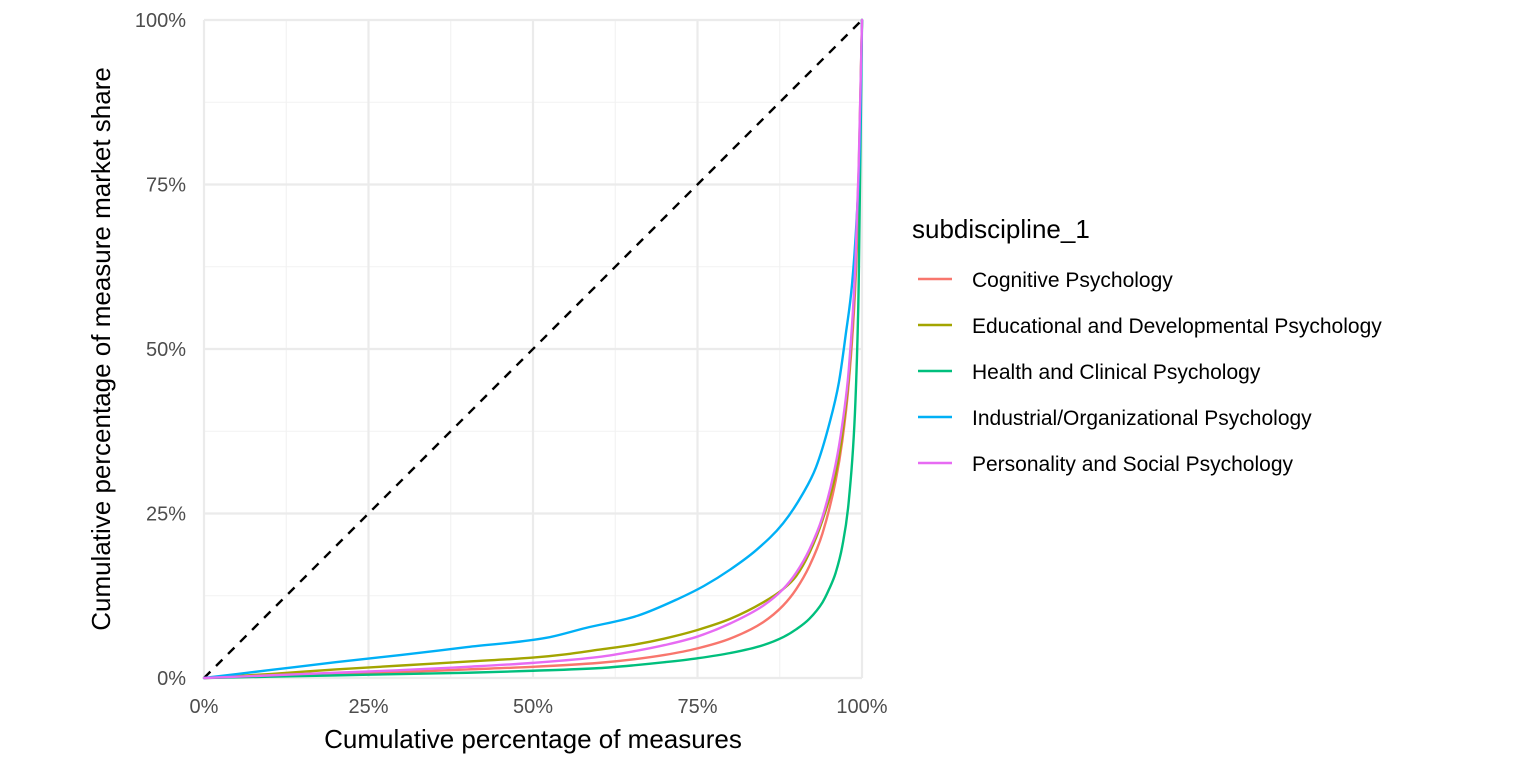 The width and height of the screenshot is (1536, 768). I want to click on legend-label: Industrial/Organizational Psychology, so click(1142, 418).